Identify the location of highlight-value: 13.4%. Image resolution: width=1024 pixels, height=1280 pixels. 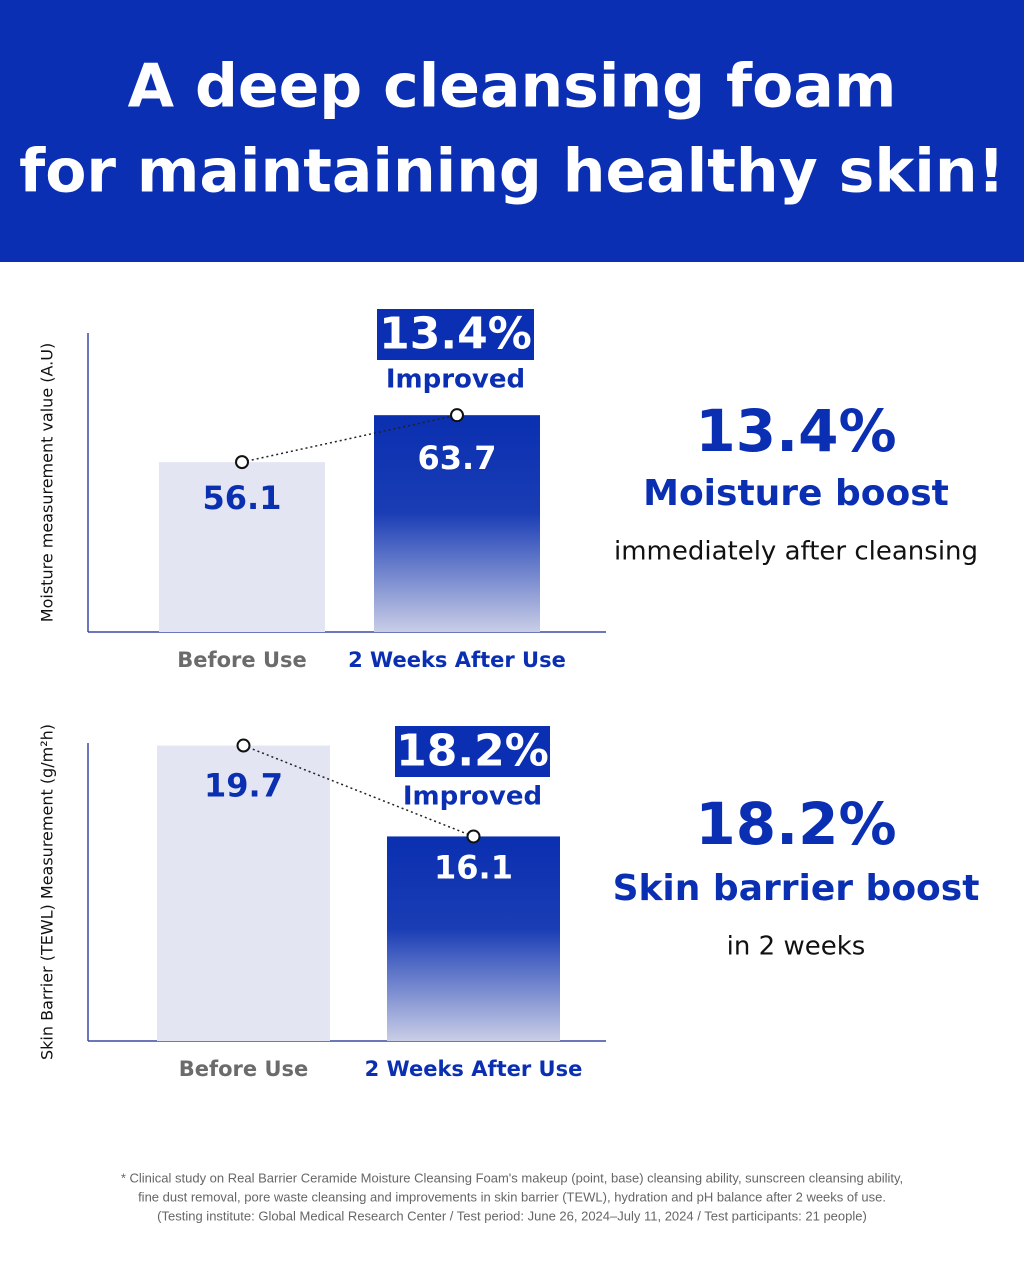
(795, 431).